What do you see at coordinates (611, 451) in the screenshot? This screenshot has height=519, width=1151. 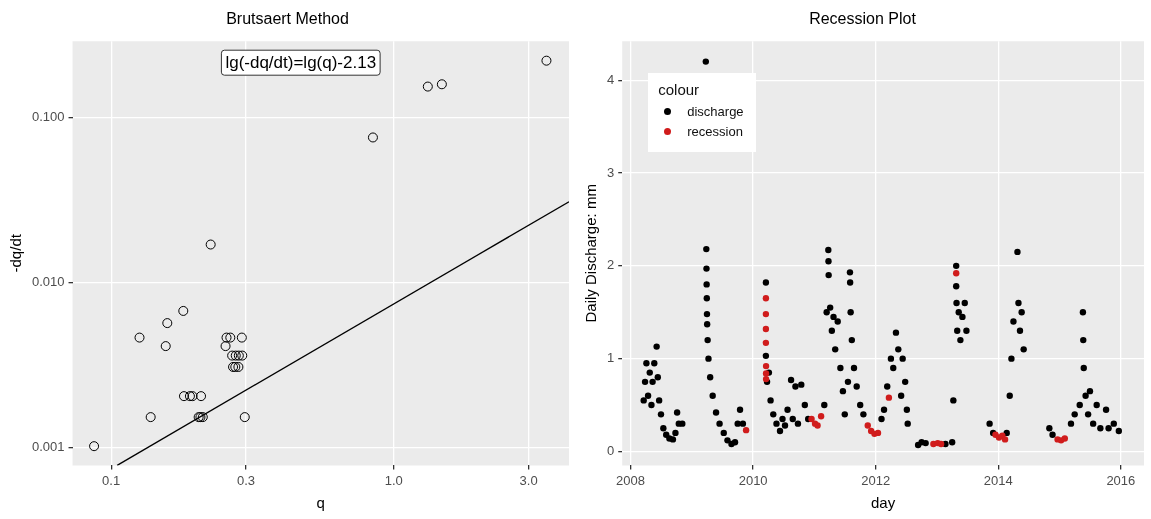 I see `y-tick-label: 0` at bounding box center [611, 451].